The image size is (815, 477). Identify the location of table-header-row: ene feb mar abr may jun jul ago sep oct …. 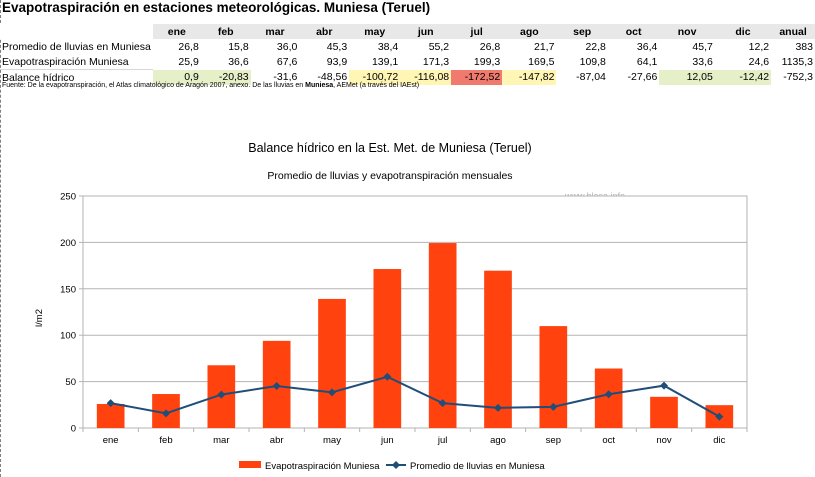
(407, 31).